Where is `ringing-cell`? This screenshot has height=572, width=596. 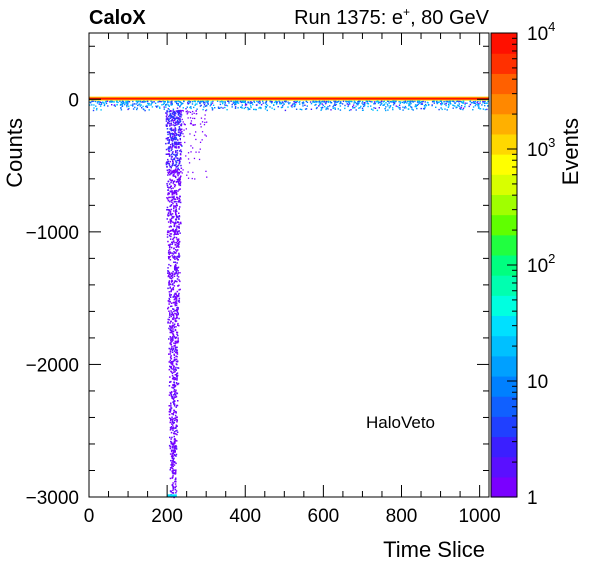 ringing-cell is located at coordinates (190, 118).